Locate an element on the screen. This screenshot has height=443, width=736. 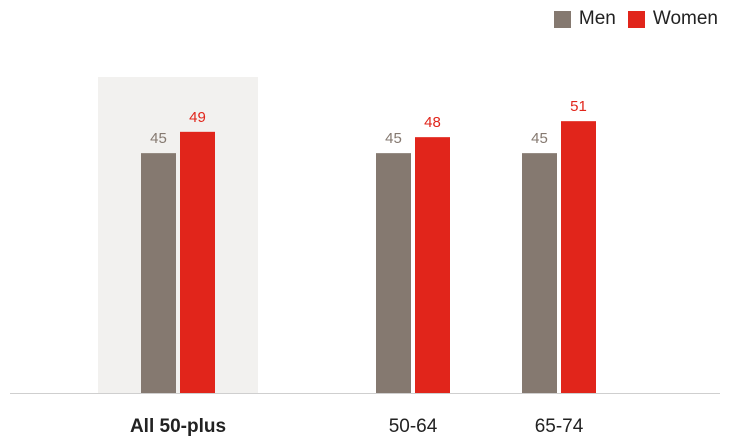
legend-item-men: Men is located at coordinates (584, 19).